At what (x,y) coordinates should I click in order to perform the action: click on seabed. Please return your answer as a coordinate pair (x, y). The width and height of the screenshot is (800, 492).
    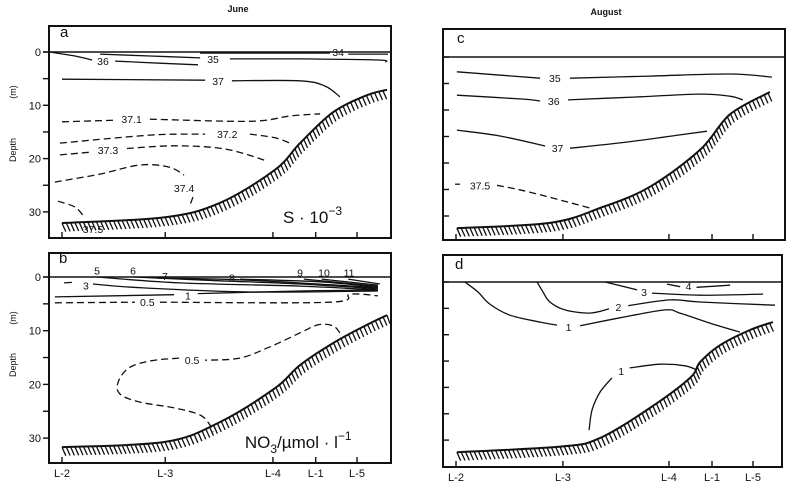
    Looking at the image, I should click on (224, 160).